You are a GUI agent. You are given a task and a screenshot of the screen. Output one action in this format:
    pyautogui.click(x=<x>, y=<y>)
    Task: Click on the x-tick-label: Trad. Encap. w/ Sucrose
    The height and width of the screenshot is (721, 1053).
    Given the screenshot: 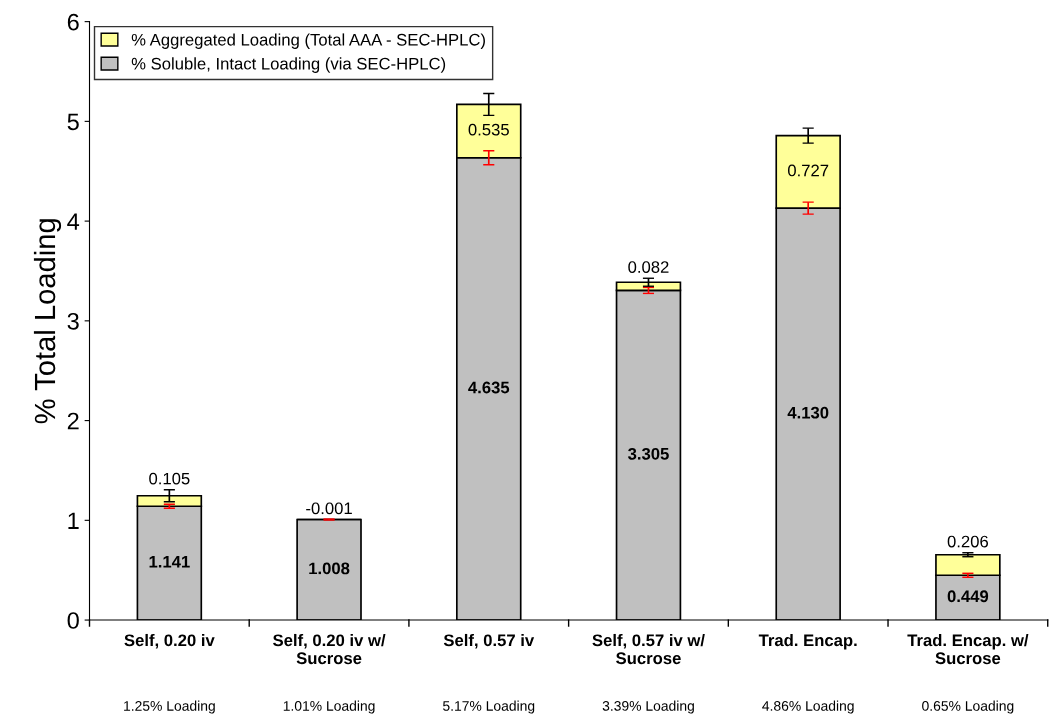 What is the action you would take?
    pyautogui.click(x=968, y=649)
    